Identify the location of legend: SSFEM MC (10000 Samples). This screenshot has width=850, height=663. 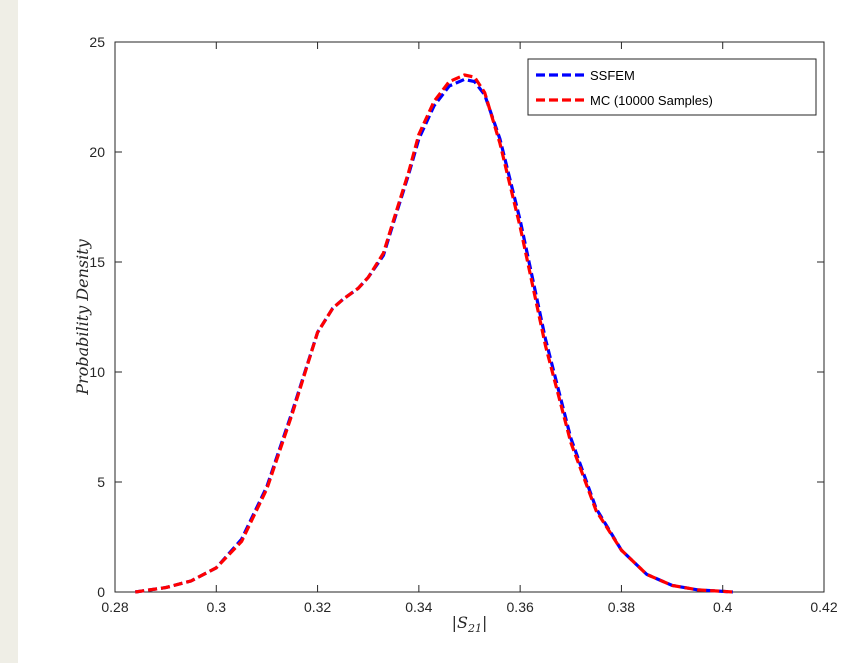
(672, 87).